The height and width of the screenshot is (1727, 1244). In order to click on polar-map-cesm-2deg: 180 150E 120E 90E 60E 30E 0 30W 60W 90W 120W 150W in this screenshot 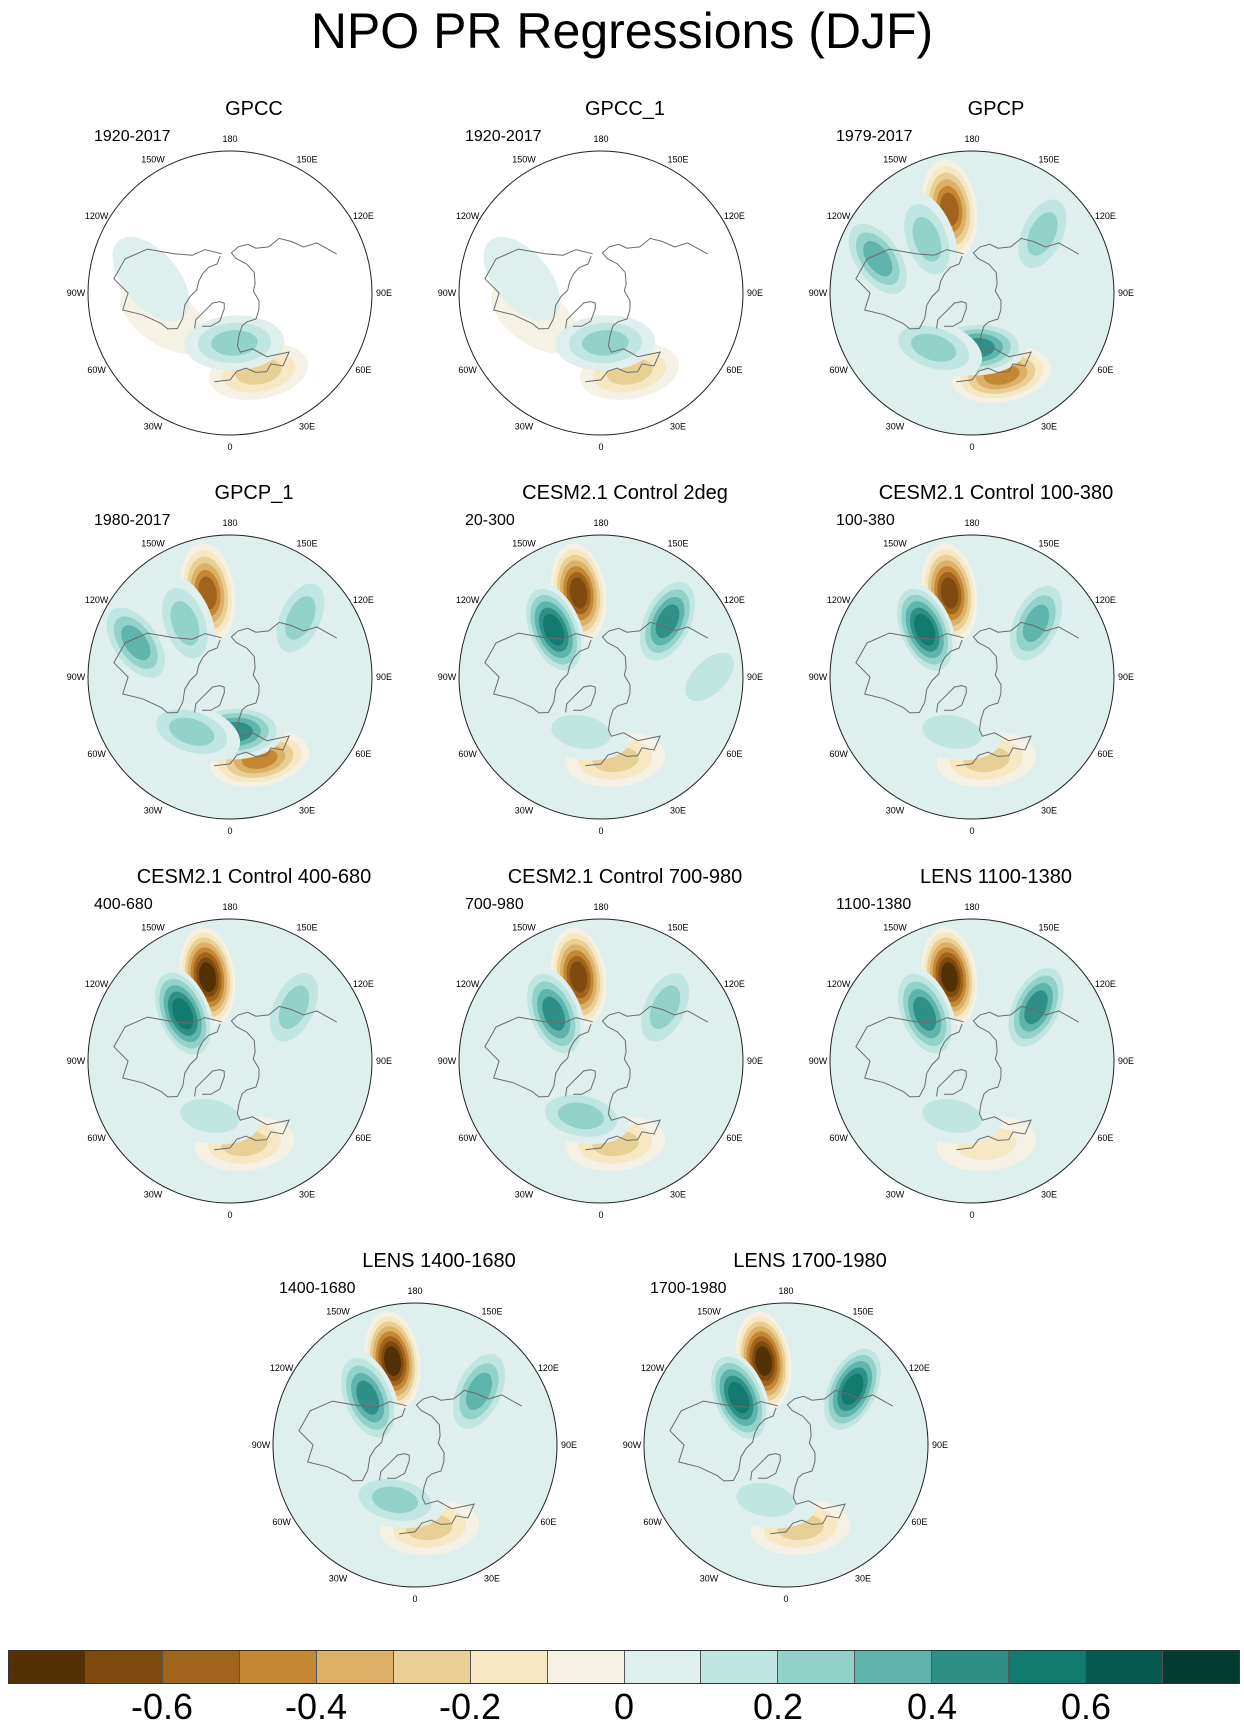, I will do `click(600, 677)`.